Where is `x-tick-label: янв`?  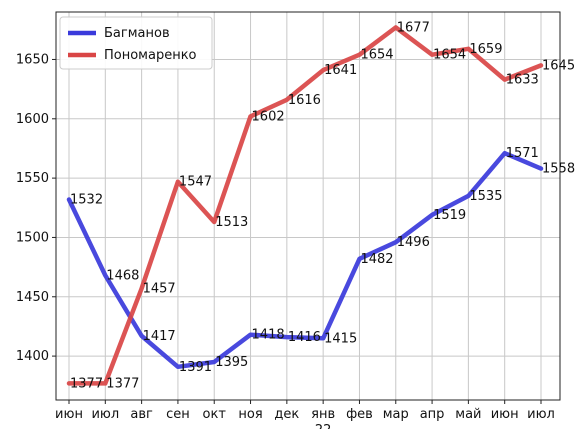 x-tick-label: янв is located at coordinates (323, 414).